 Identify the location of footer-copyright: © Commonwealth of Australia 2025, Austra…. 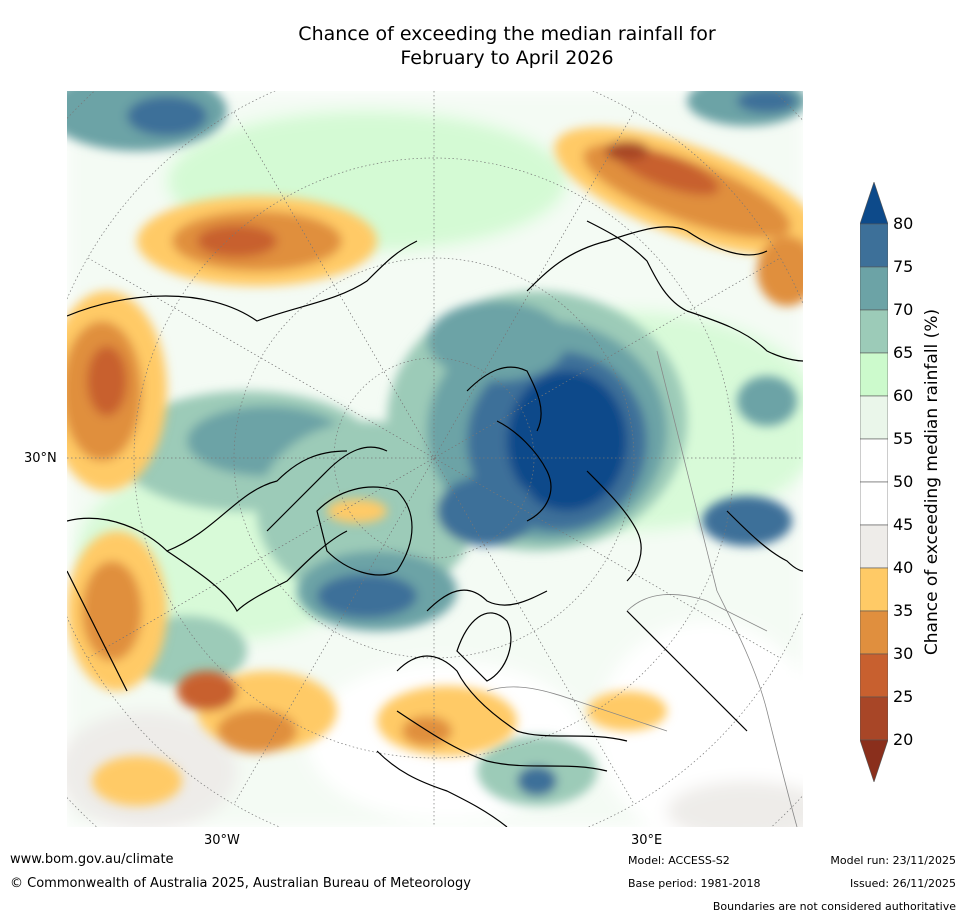
(240, 883).